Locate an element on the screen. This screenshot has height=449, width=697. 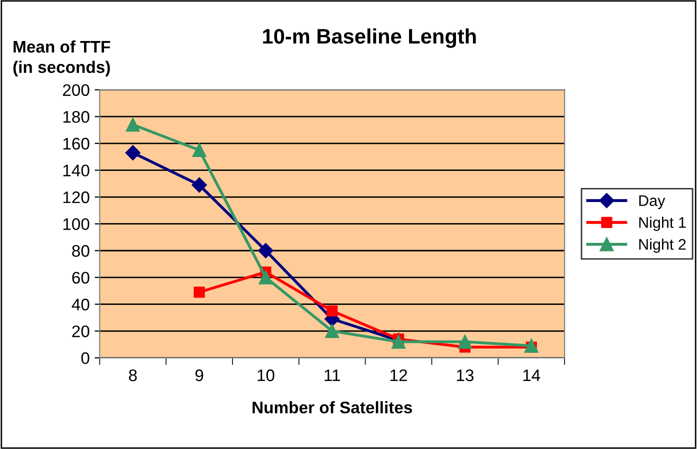
x-tick-label: 14 is located at coordinates (531, 376).